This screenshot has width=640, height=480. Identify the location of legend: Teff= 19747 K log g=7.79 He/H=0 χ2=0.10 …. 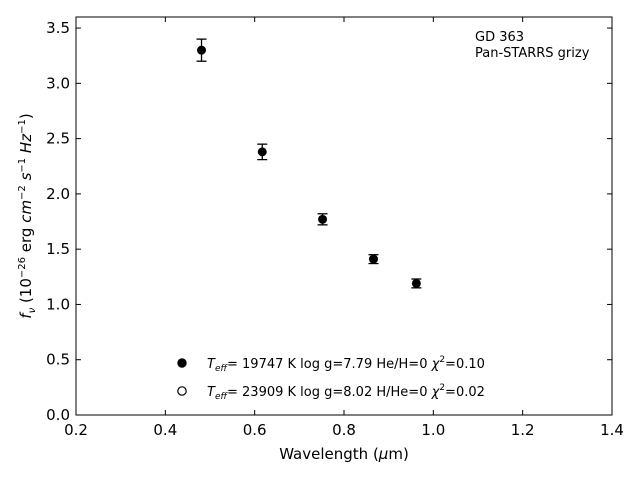
(331, 378).